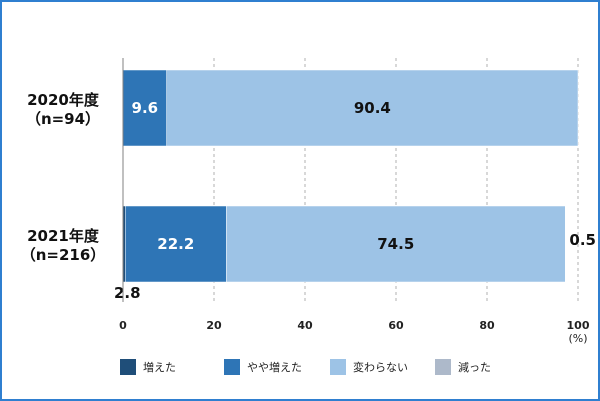  I want to click on unit-label: (%), so click(577, 338).